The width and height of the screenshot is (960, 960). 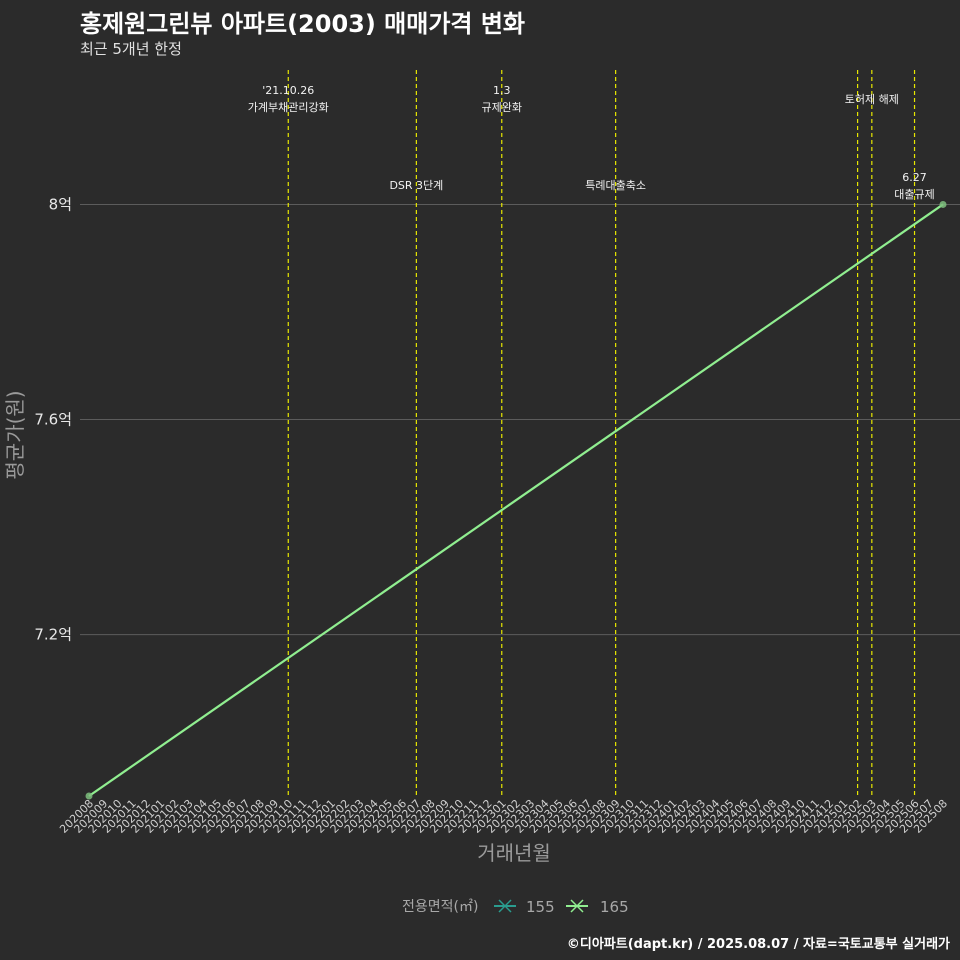 What do you see at coordinates (914, 177) in the screenshot?
I see `event-annotation: 6.27` at bounding box center [914, 177].